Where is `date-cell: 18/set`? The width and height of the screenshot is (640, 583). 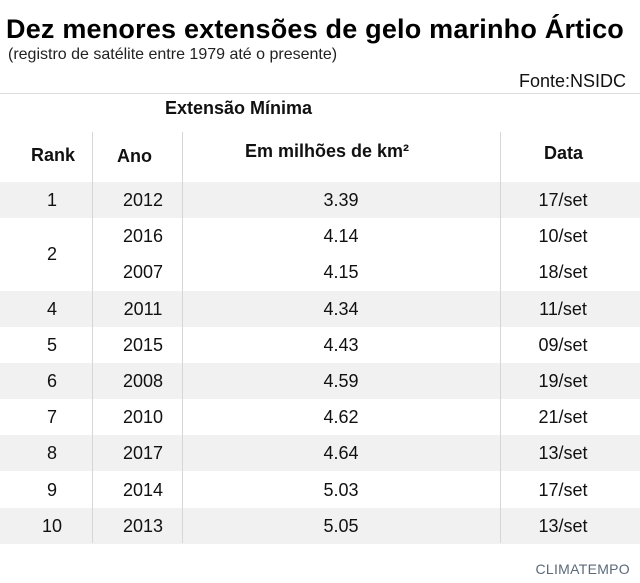
date-cell: 18/set is located at coordinates (563, 272).